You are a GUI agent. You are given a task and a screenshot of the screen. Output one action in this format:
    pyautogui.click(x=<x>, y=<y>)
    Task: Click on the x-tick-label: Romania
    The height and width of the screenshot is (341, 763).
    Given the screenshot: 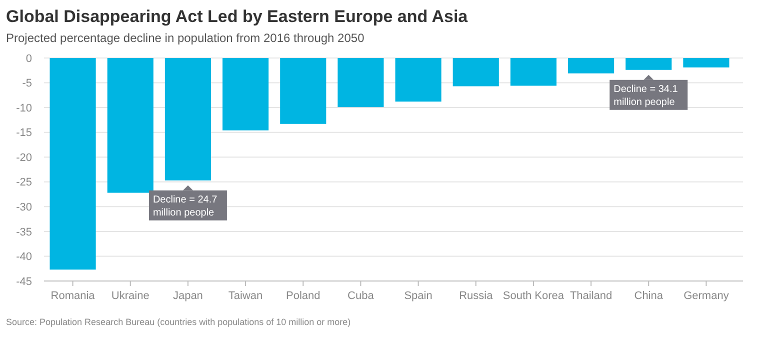 What is the action you would take?
    pyautogui.click(x=73, y=296)
    